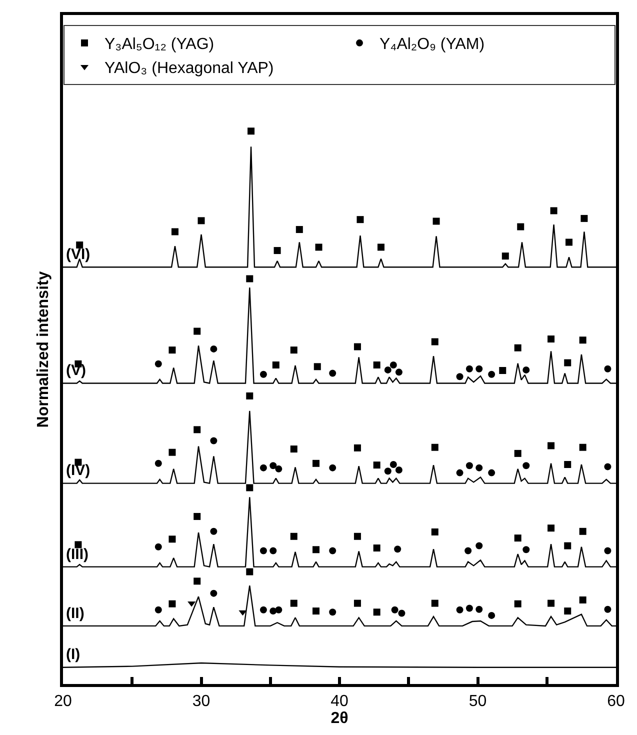 This screenshot has width=637, height=735. What do you see at coordinates (78, 470) in the screenshot?
I see `series-label: (IV)` at bounding box center [78, 470].